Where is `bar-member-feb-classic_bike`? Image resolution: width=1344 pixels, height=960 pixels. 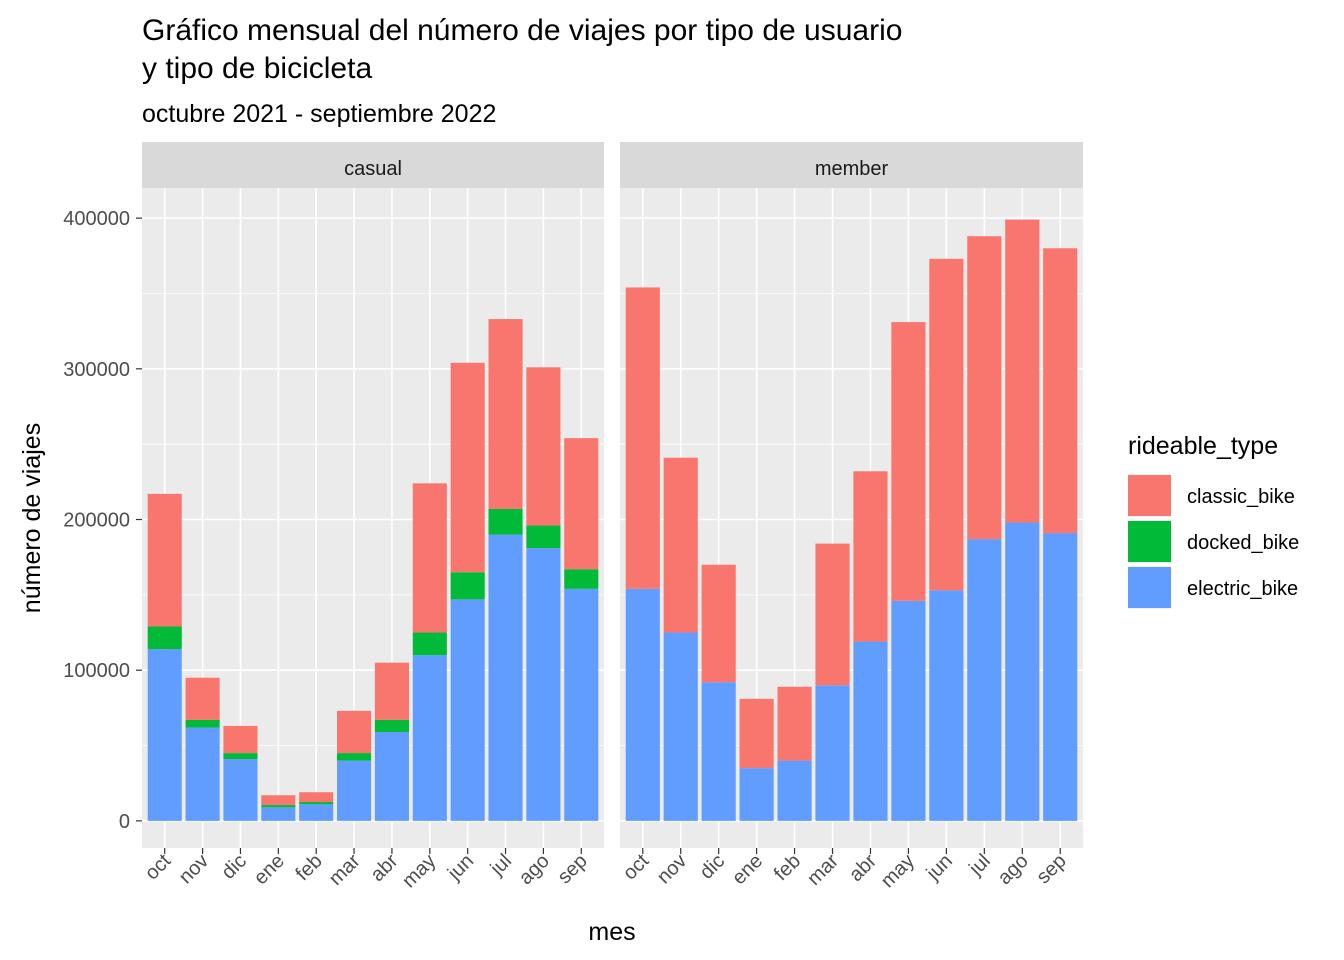 bar-member-feb-classic_bike is located at coordinates (794, 723).